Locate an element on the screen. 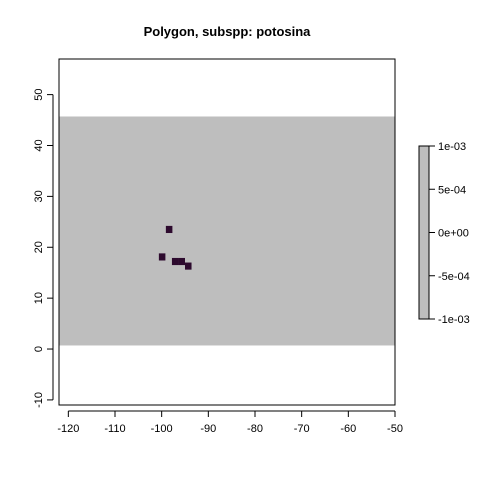 The height and width of the screenshot is (480, 480). legend-tick-label: 0e+00 is located at coordinates (453, 234).